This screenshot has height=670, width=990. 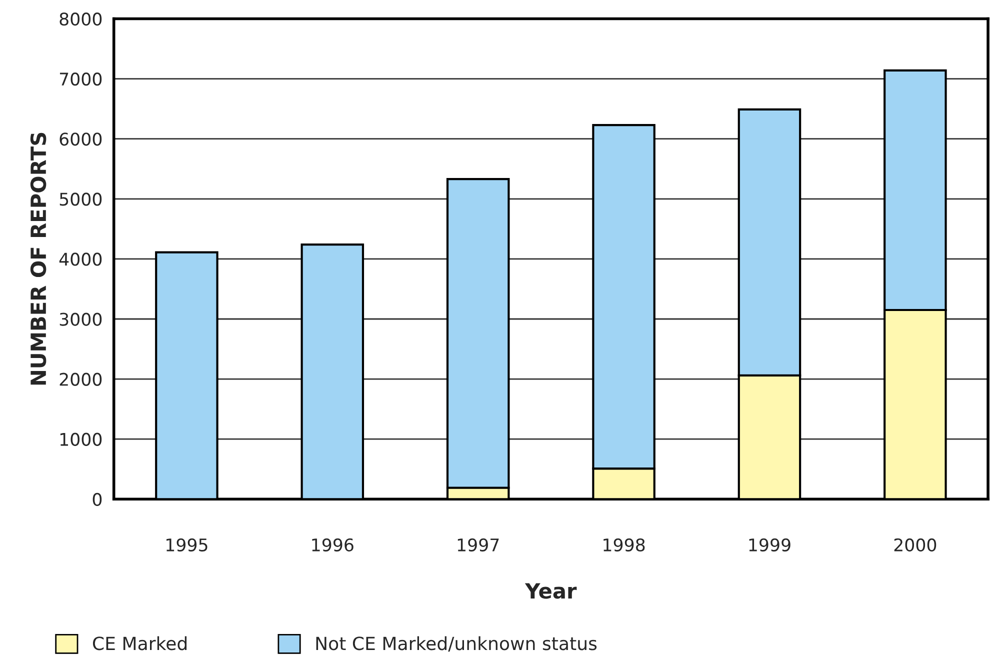 I want to click on y-tick-label: 5000, so click(x=81, y=199).